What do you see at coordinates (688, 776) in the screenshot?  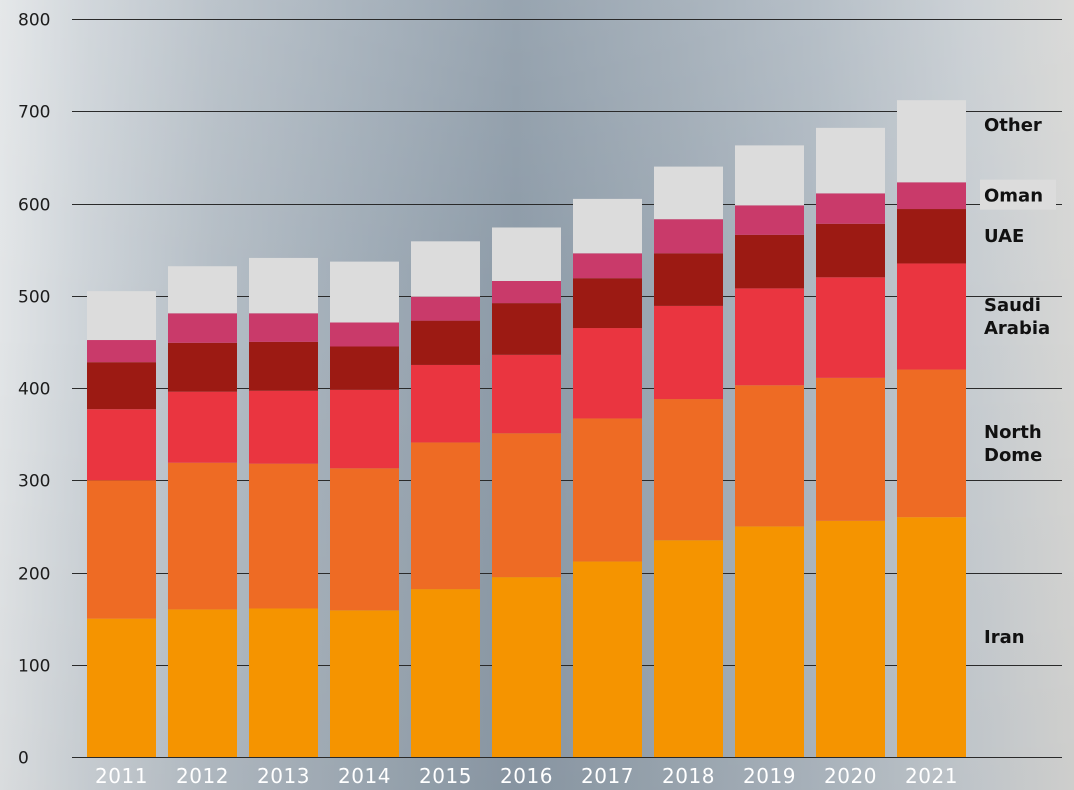 I see `x-tick-label: 2018` at bounding box center [688, 776].